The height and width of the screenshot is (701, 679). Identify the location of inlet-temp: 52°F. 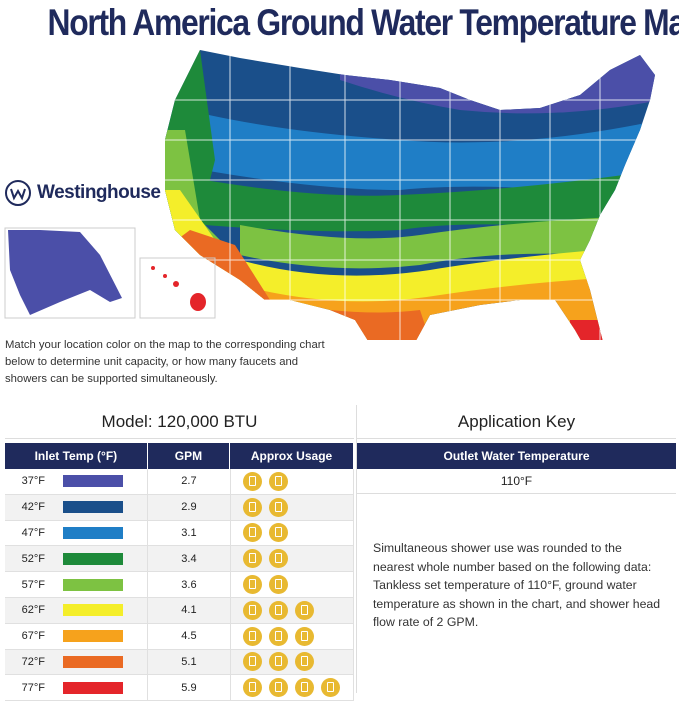
(33, 558).